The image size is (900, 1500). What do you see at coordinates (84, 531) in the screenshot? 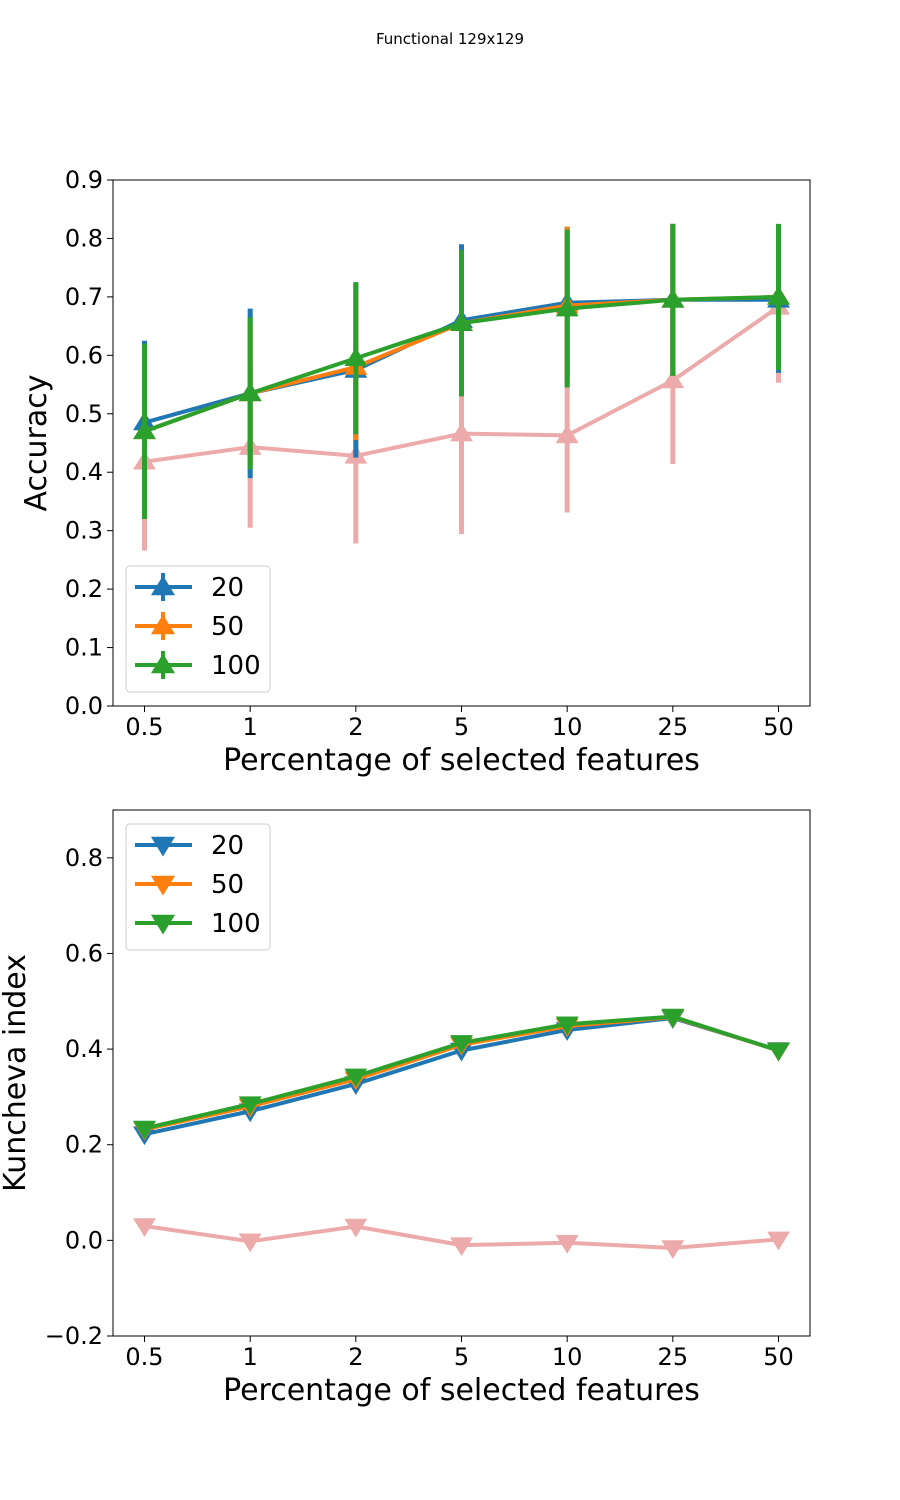
I see `y-tick-label: 0.3` at bounding box center [84, 531].